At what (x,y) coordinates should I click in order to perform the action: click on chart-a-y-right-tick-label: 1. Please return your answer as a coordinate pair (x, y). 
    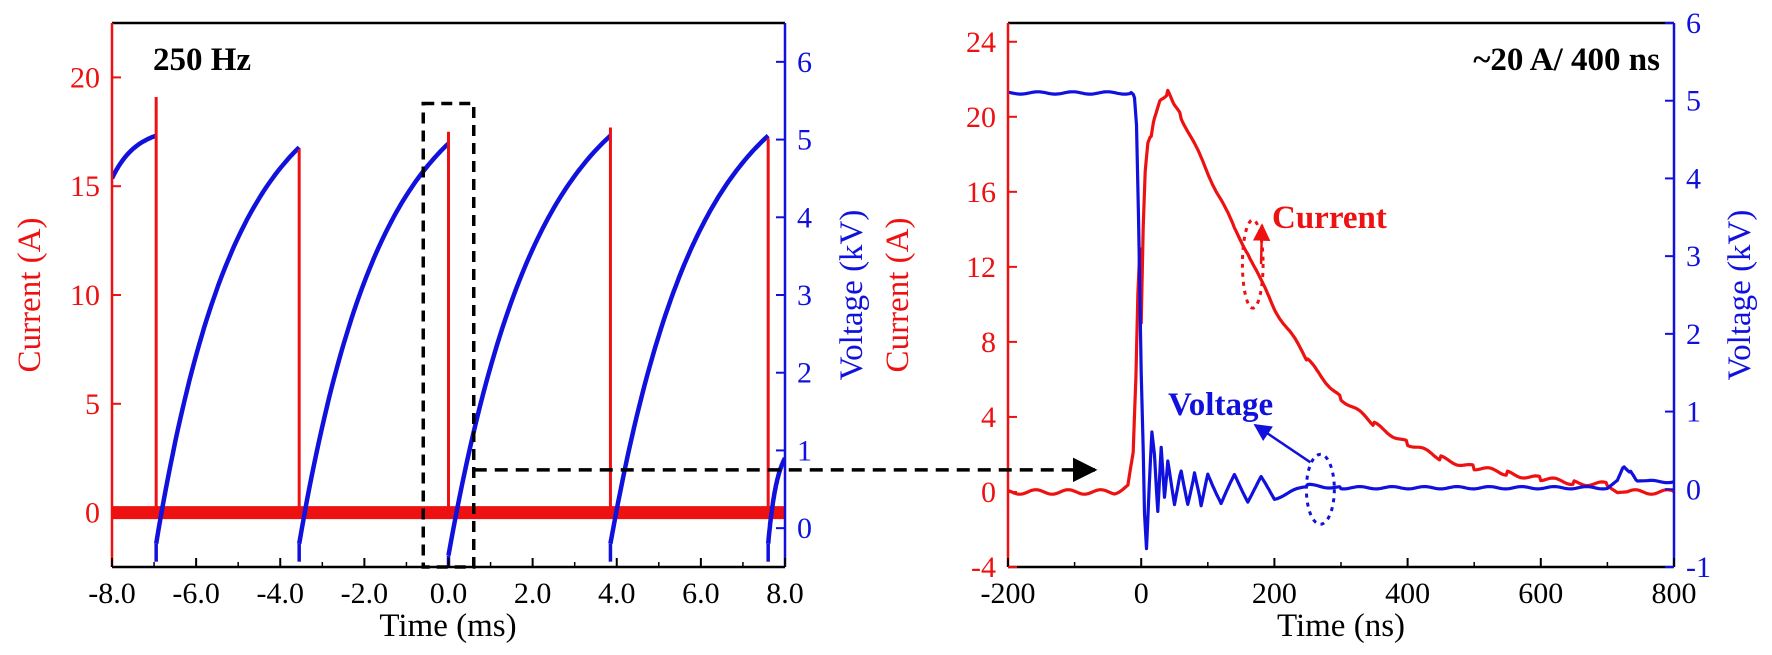
    Looking at the image, I should click on (804, 450).